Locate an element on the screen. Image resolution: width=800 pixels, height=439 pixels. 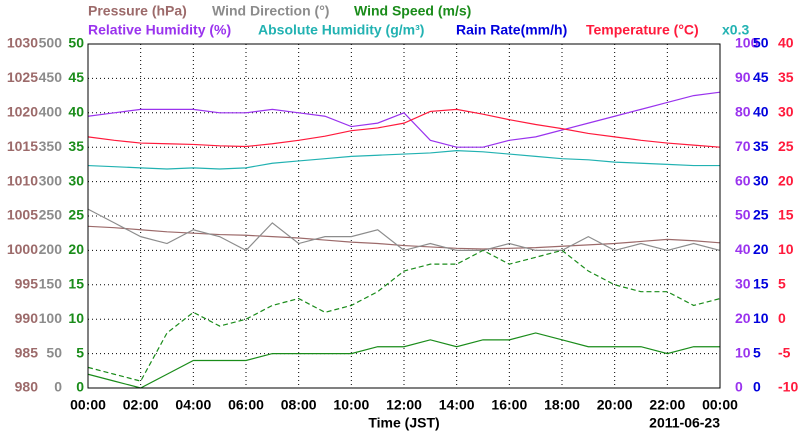
legend-label: Wind Direction (°) is located at coordinates (270, 11).